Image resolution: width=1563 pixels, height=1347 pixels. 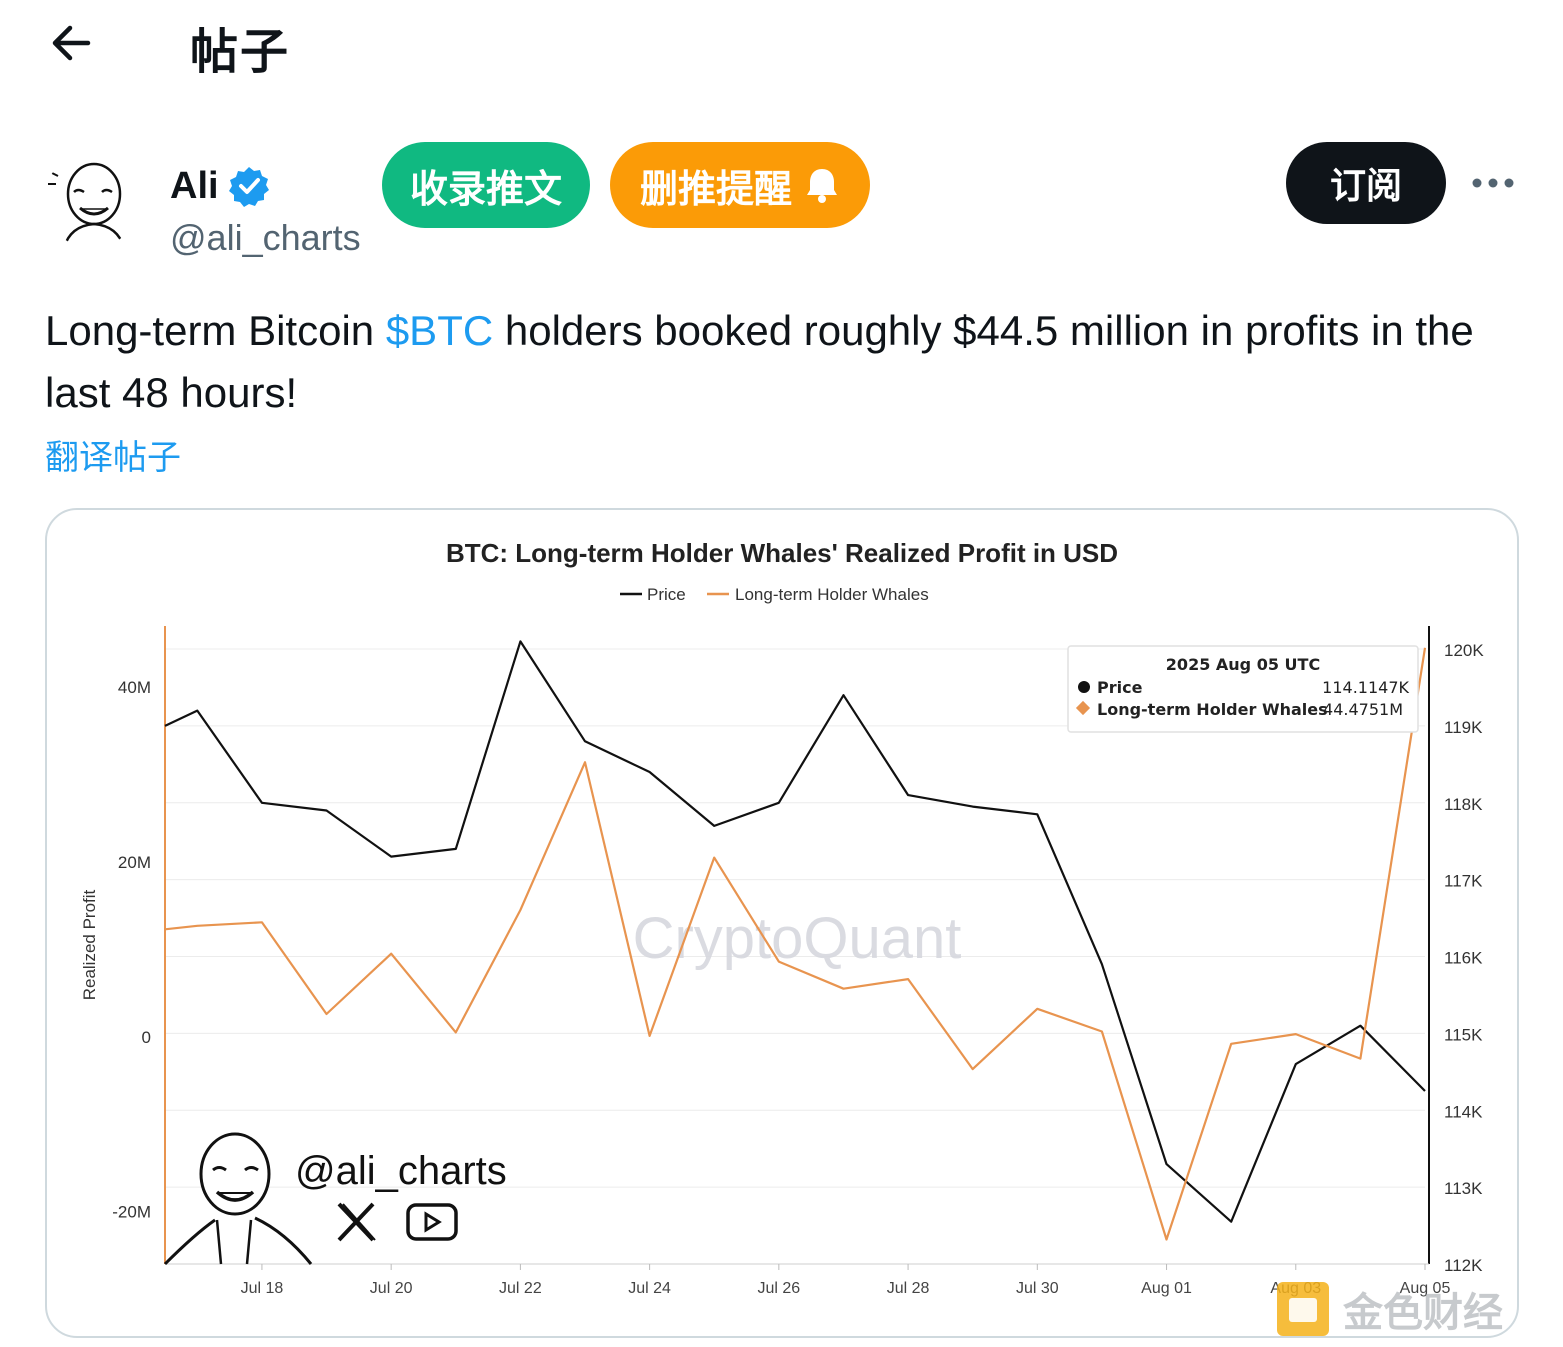 I want to click on verified-badge-icon, so click(x=249, y=187).